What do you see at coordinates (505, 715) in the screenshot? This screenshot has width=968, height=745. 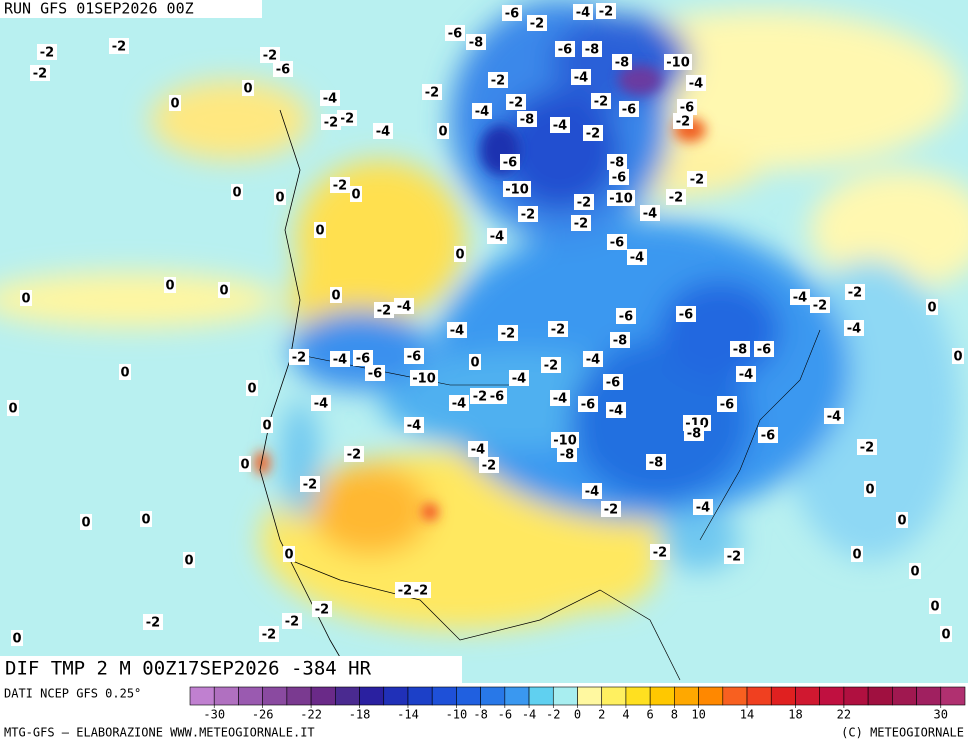 I see `colorbar-tick-label: -6` at bounding box center [505, 715].